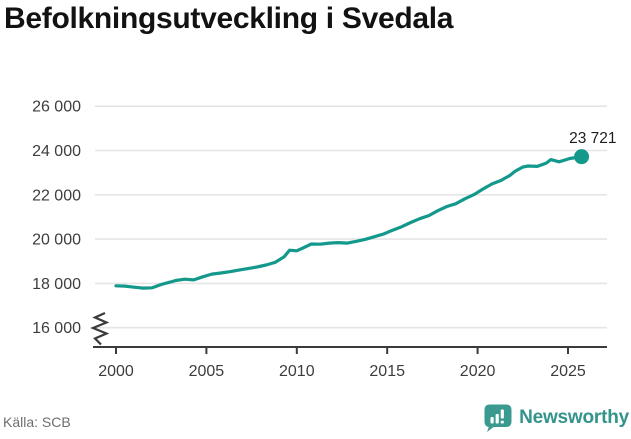 The height and width of the screenshot is (439, 631). Describe the element at coordinates (56, 151) in the screenshot. I see `y-tick-label: 24 000` at that location.